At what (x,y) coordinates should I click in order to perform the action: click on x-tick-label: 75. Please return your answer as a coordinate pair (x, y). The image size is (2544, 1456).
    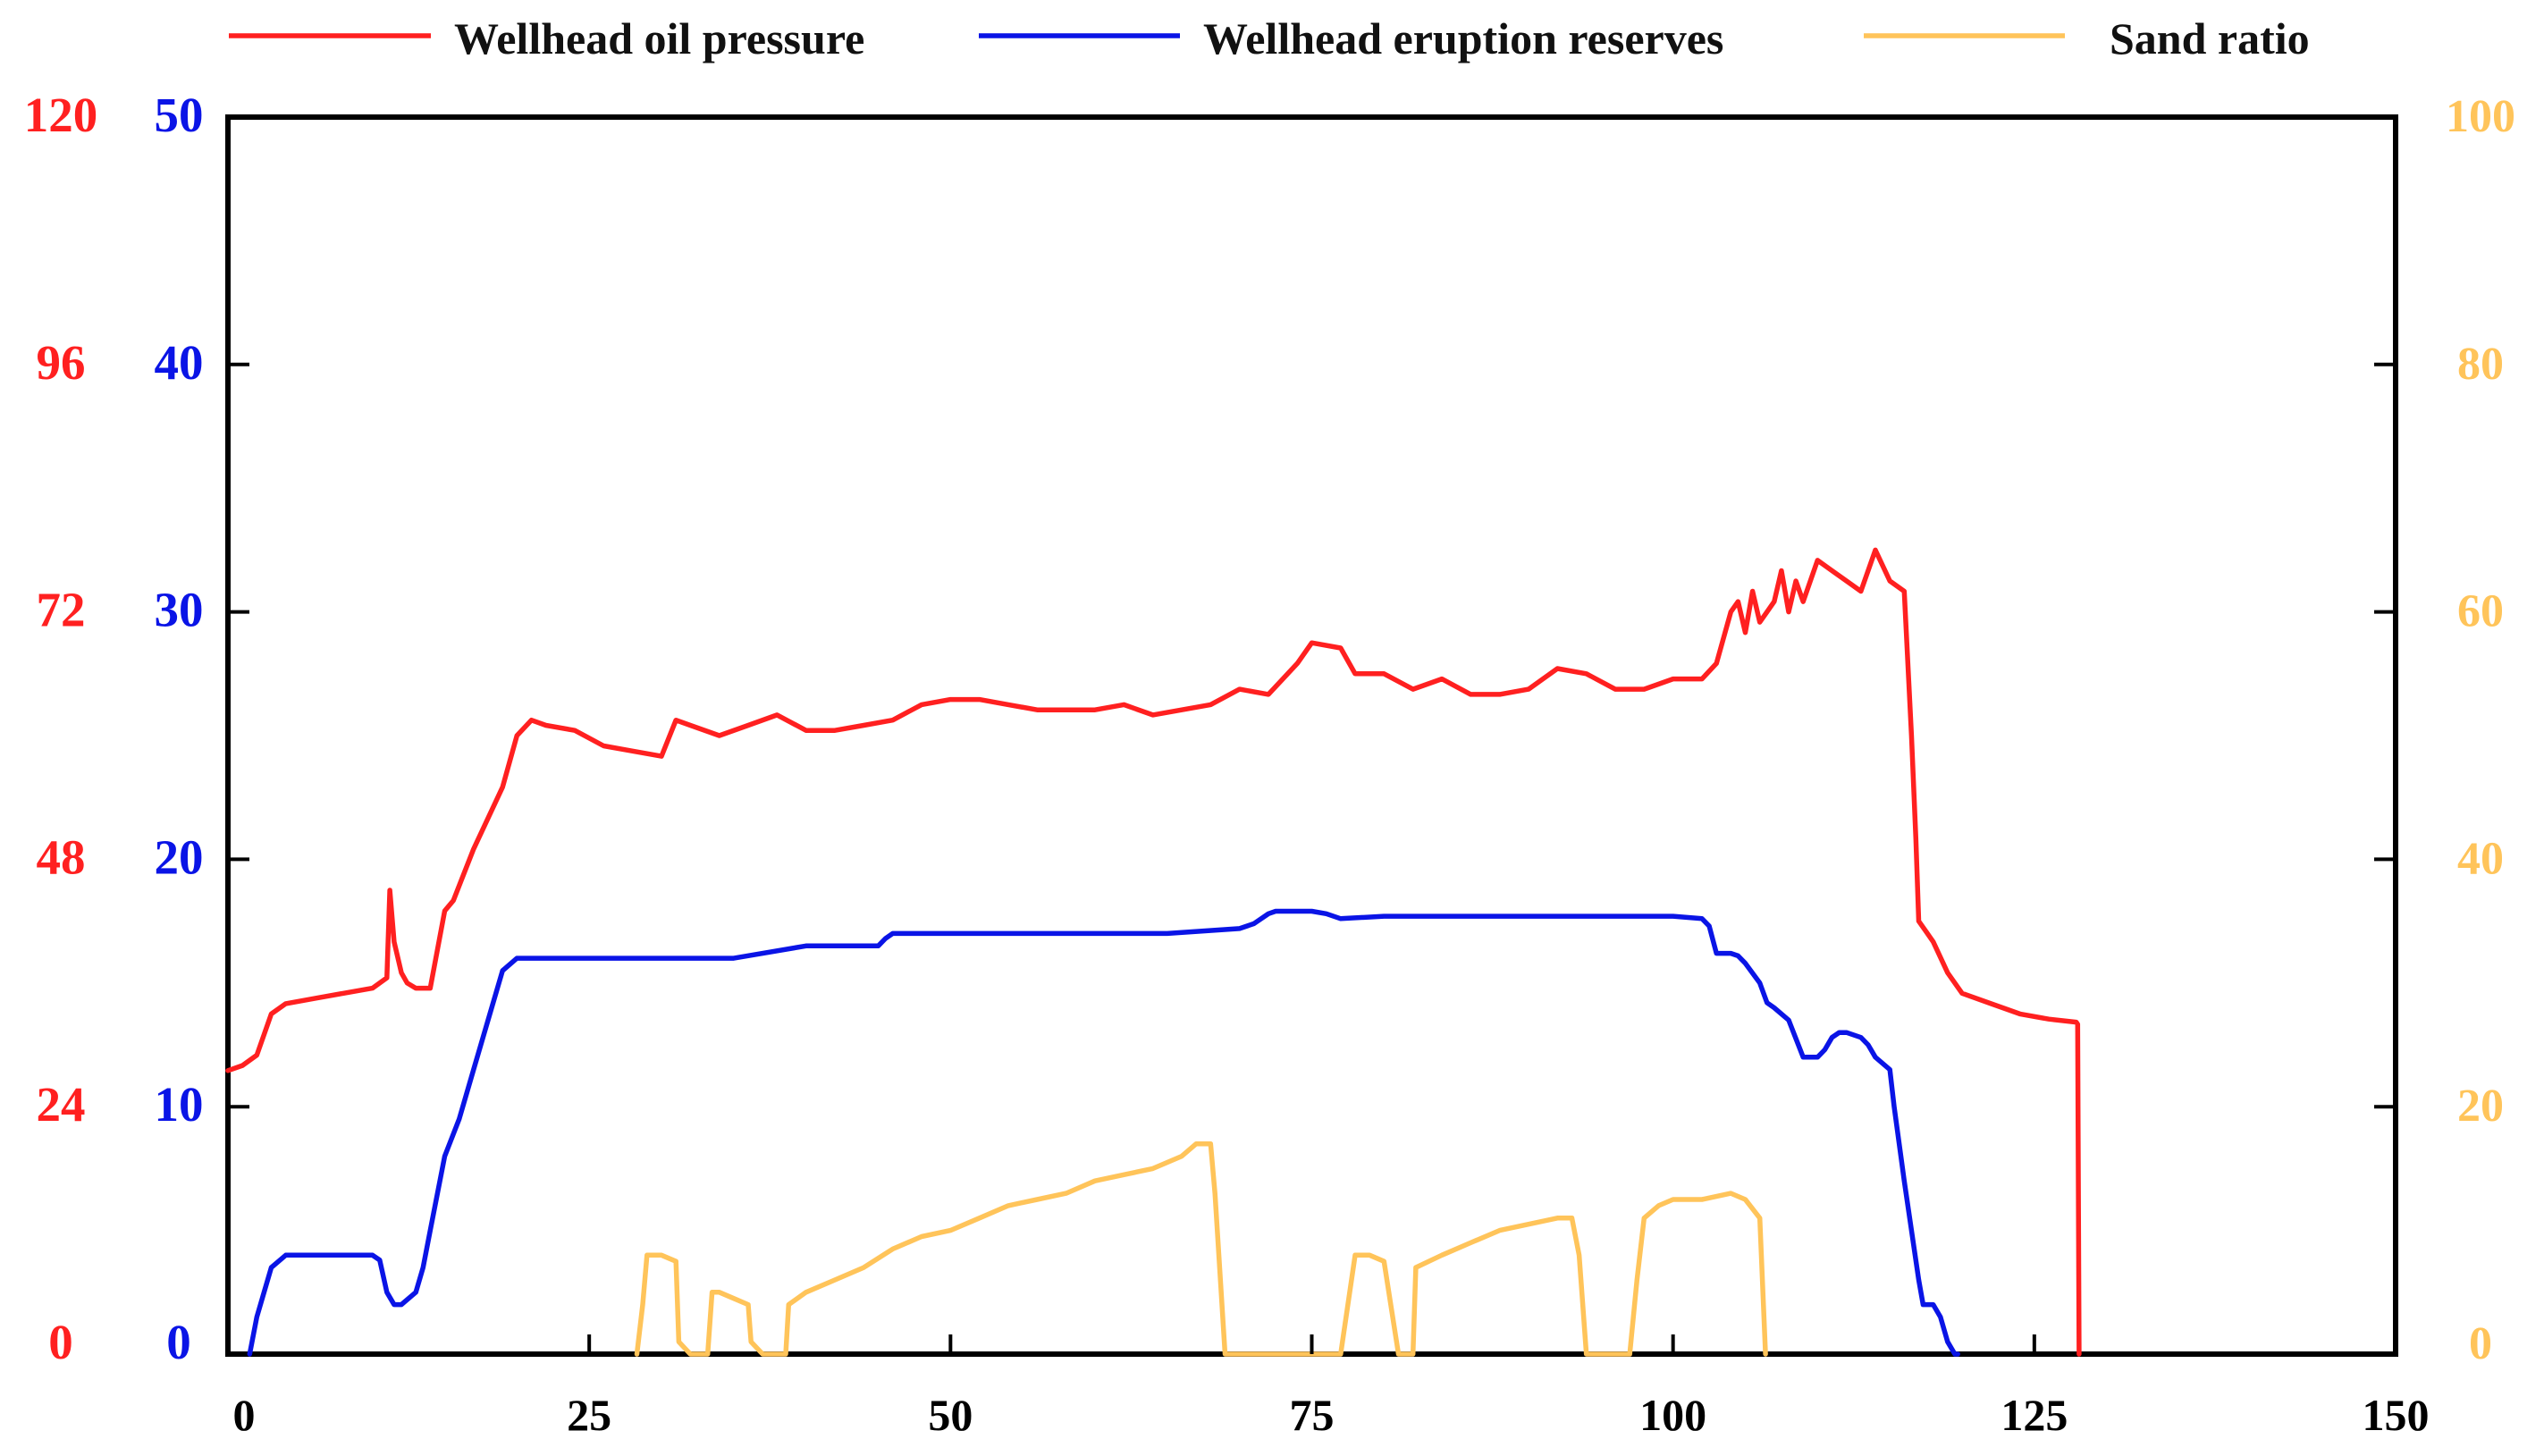
    Looking at the image, I should click on (1312, 1415).